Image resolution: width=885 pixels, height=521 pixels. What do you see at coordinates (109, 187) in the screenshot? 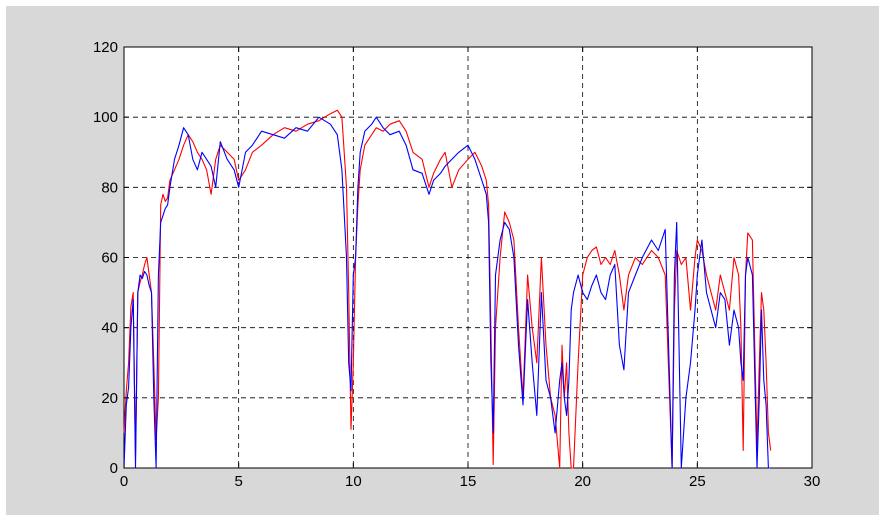
I see `y-tick-label: 80` at bounding box center [109, 187].